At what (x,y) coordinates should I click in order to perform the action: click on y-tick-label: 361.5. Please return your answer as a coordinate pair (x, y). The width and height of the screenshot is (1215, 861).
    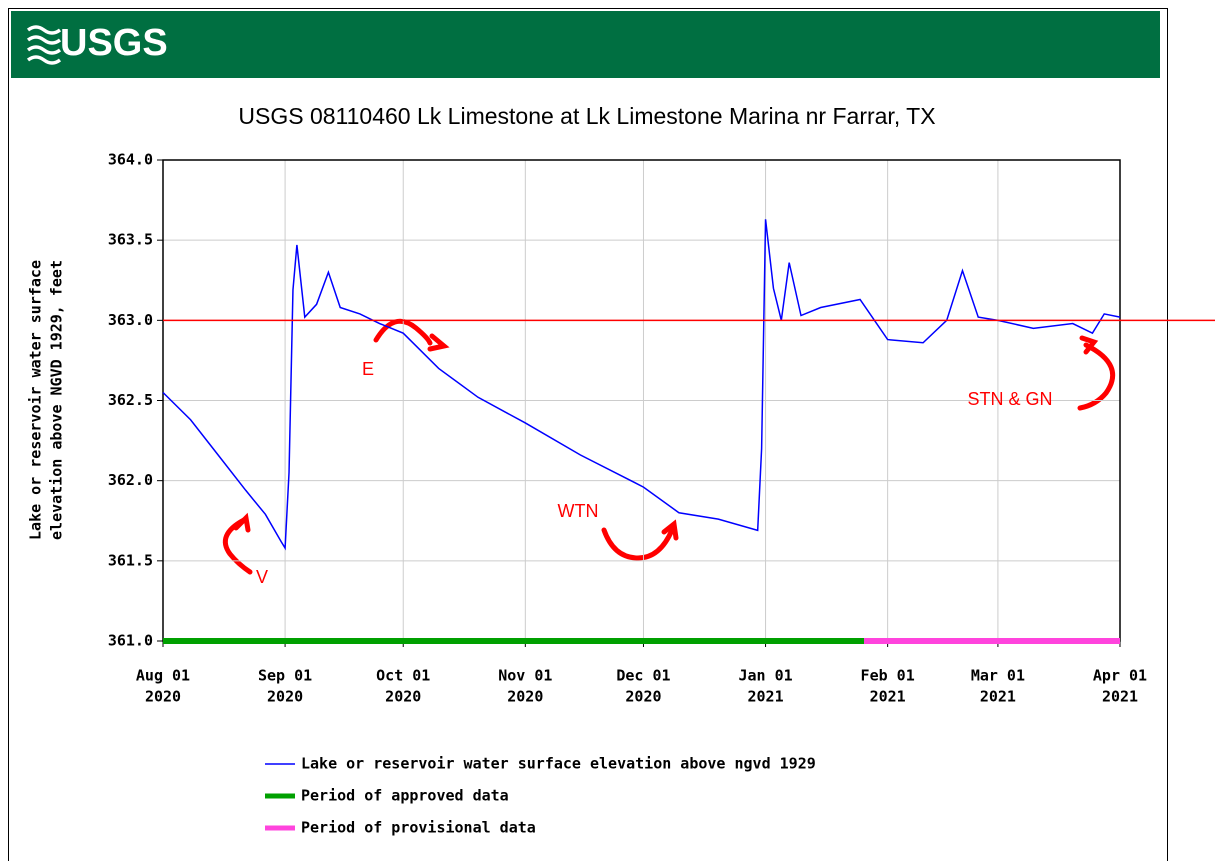
    Looking at the image, I should click on (130, 560).